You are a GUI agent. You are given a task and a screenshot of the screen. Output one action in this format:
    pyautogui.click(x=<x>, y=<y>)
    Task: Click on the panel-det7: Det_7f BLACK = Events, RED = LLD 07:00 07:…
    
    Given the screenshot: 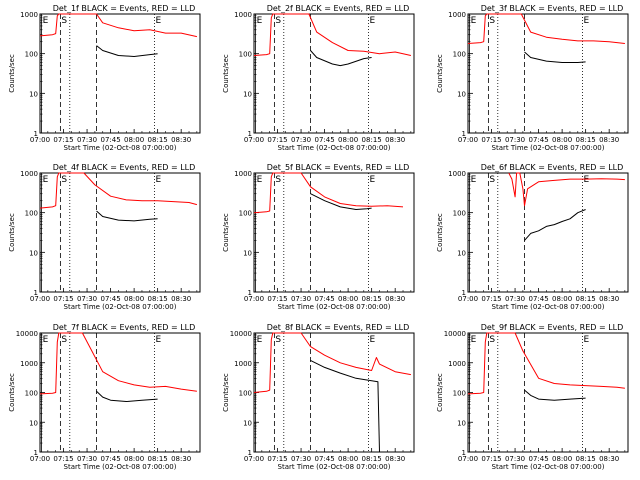 What is the action you would take?
    pyautogui.click(x=104, y=397)
    